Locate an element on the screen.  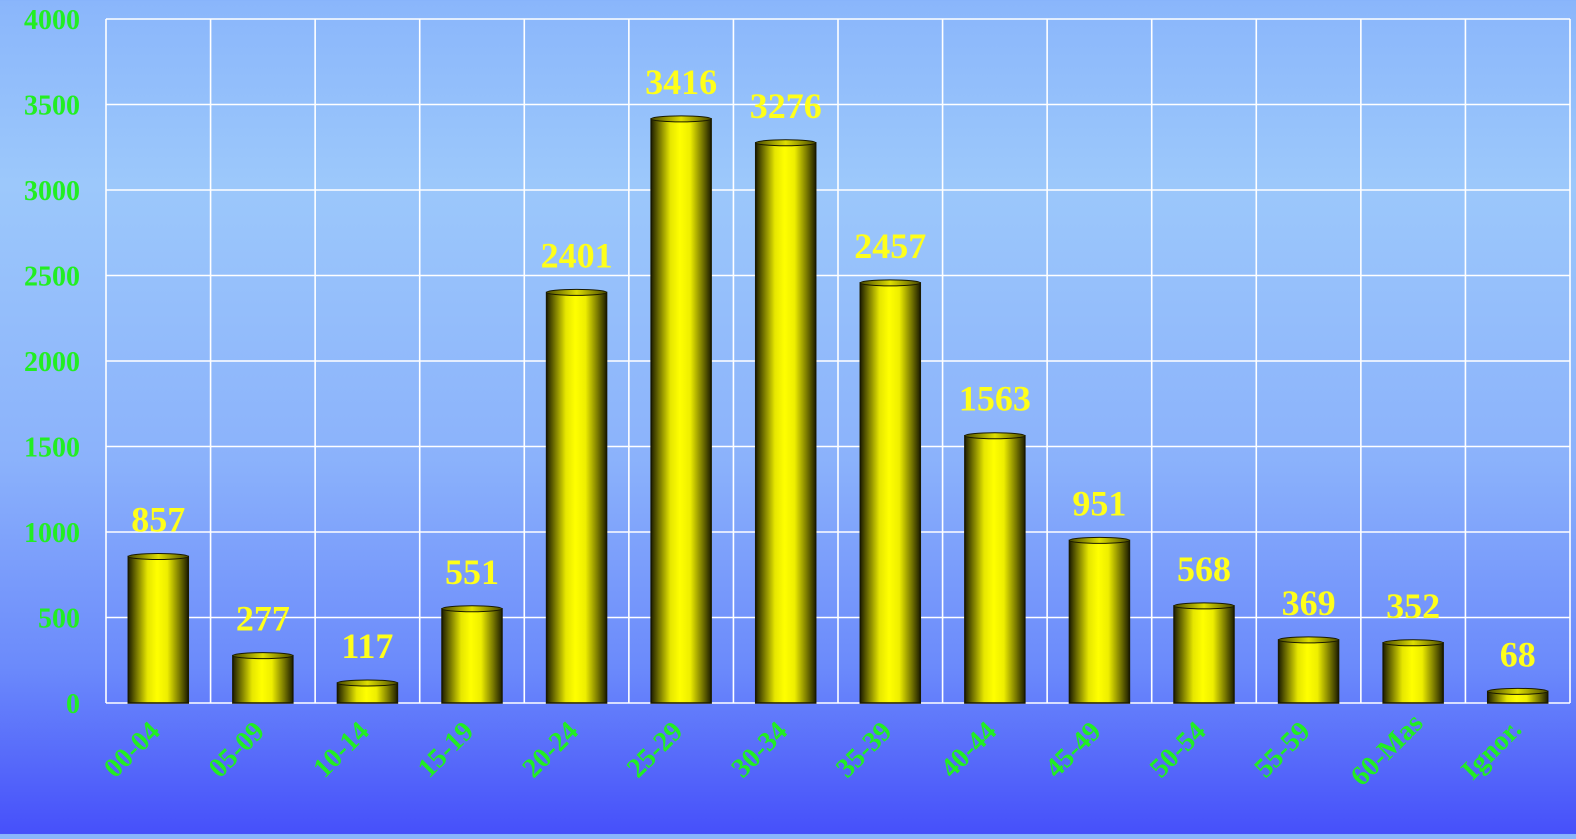
x-tick-label: 60-Mas is located at coordinates (1387, 750).